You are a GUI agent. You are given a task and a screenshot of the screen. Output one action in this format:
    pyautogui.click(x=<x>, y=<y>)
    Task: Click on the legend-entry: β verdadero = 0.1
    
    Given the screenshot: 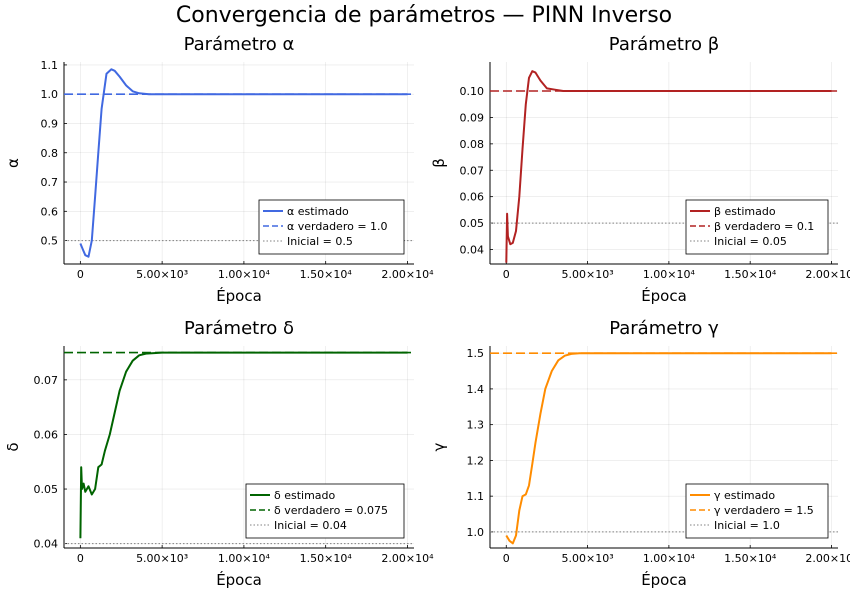 What is the action you would take?
    pyautogui.click(x=764, y=226)
    